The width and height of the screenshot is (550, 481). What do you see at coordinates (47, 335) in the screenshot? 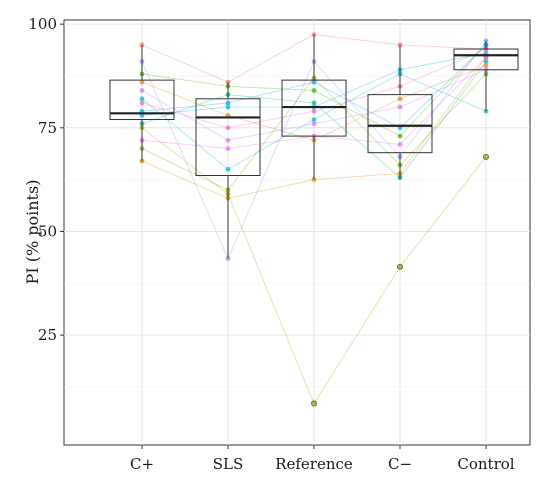
I see `y-tick-label: 25` at bounding box center [47, 335].